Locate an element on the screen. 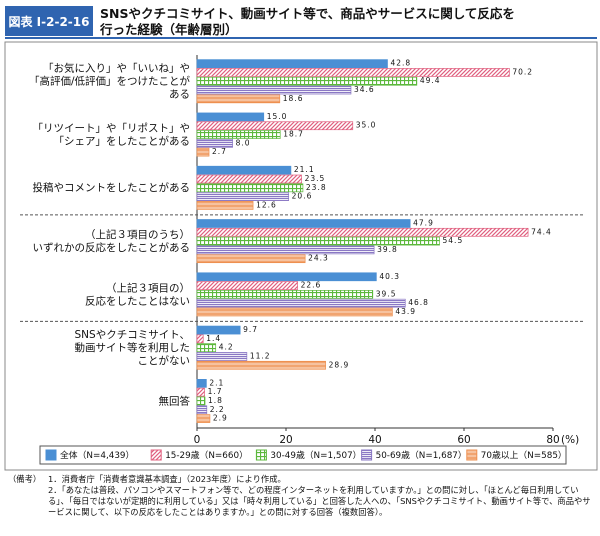  legend-label: 15-29歳（N=660） is located at coordinates (206, 455).